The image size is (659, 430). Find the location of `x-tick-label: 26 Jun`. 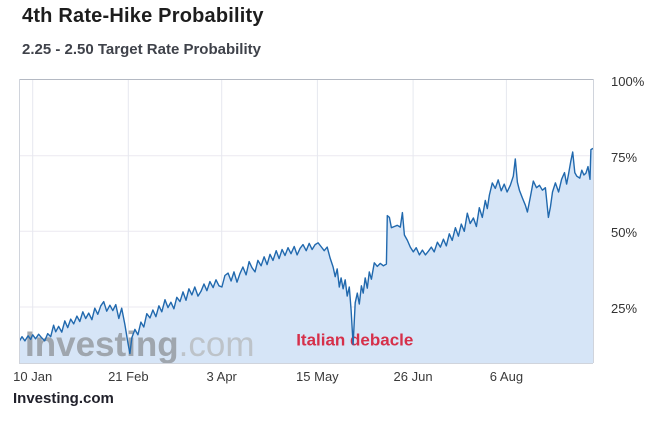

x-tick-label: 26 Jun is located at coordinates (413, 376).